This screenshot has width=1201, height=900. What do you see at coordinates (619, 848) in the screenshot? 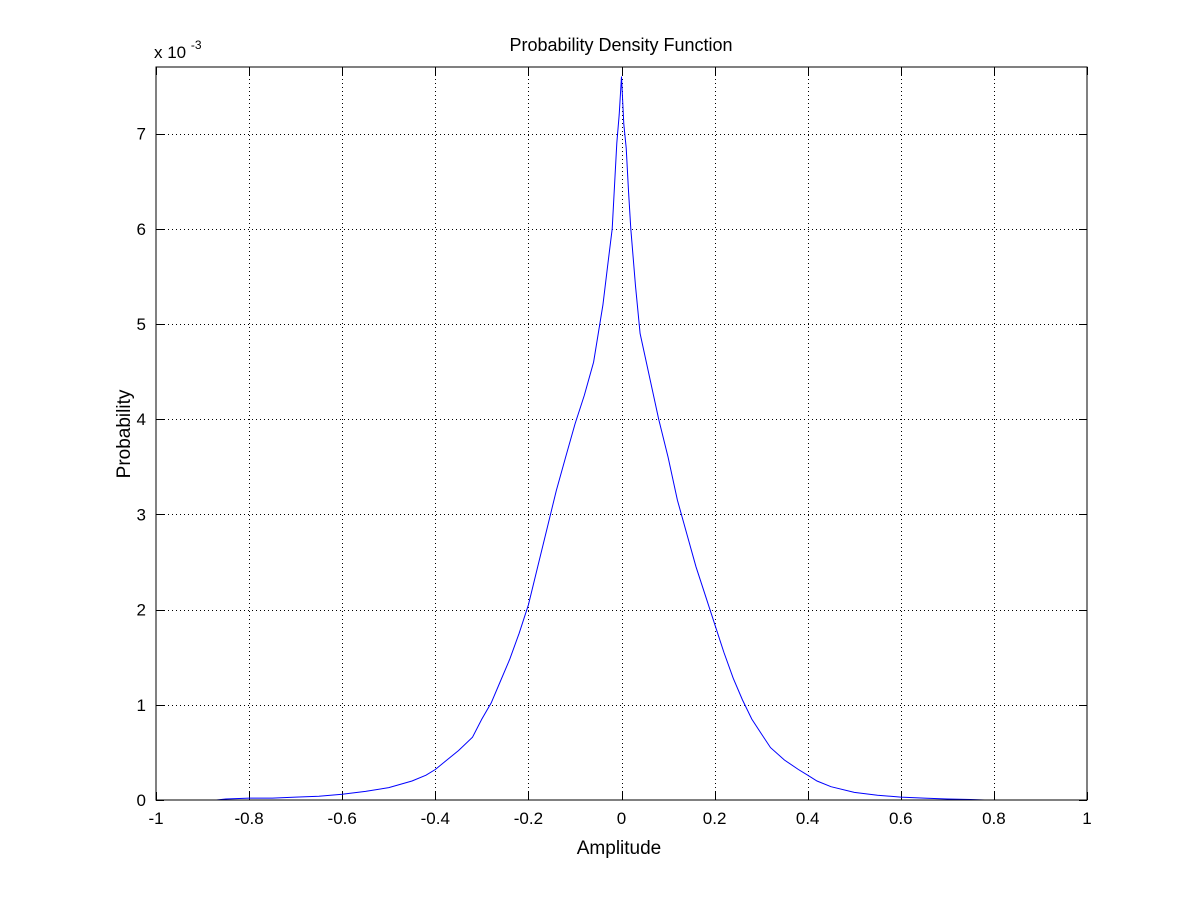
I see `x-axis-label: Amplitude` at bounding box center [619, 848].